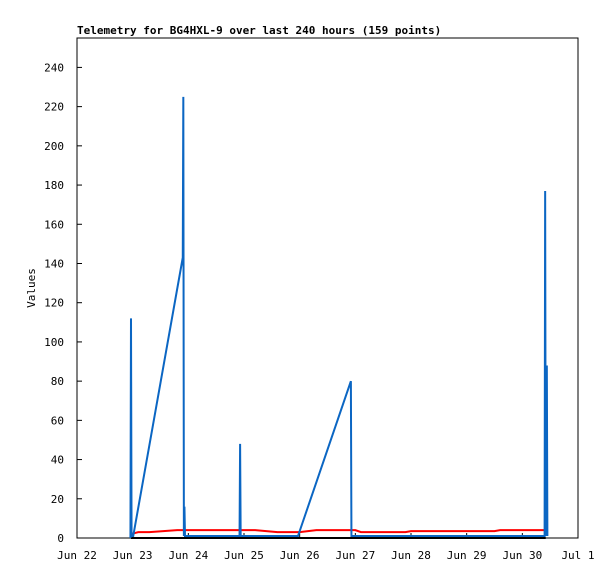 The height and width of the screenshot is (579, 615). What do you see at coordinates (54, 263) in the screenshot?
I see `y-tick-label: 140` at bounding box center [54, 263].